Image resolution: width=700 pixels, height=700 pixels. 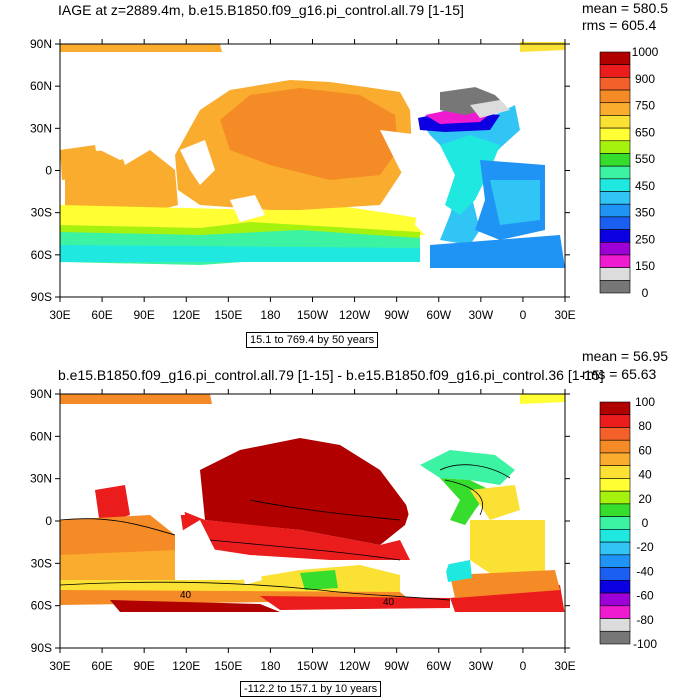 I want to click on colorbar-label: 40, so click(x=645, y=475).